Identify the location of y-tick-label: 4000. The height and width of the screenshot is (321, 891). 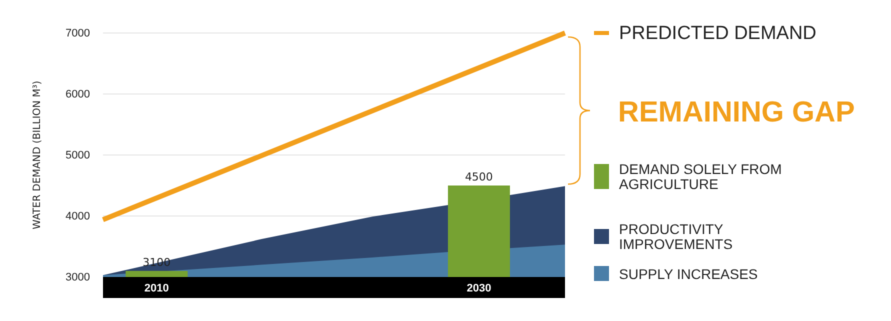
(78, 216).